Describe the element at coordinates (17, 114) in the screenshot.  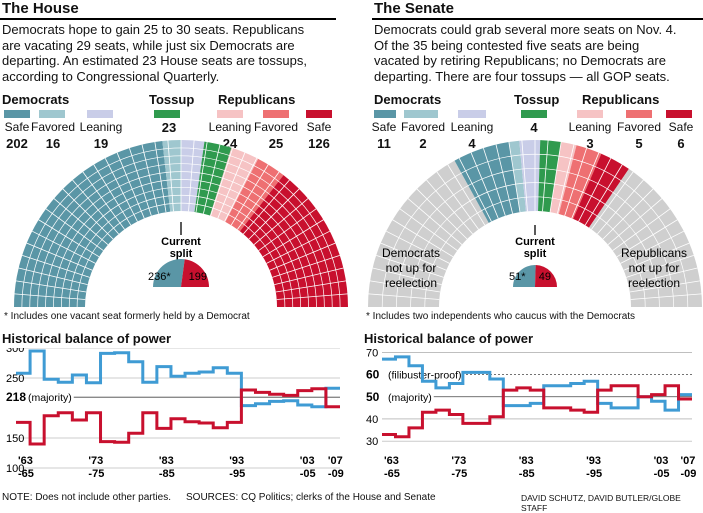
I see `house-swatch-dem-safe` at that location.